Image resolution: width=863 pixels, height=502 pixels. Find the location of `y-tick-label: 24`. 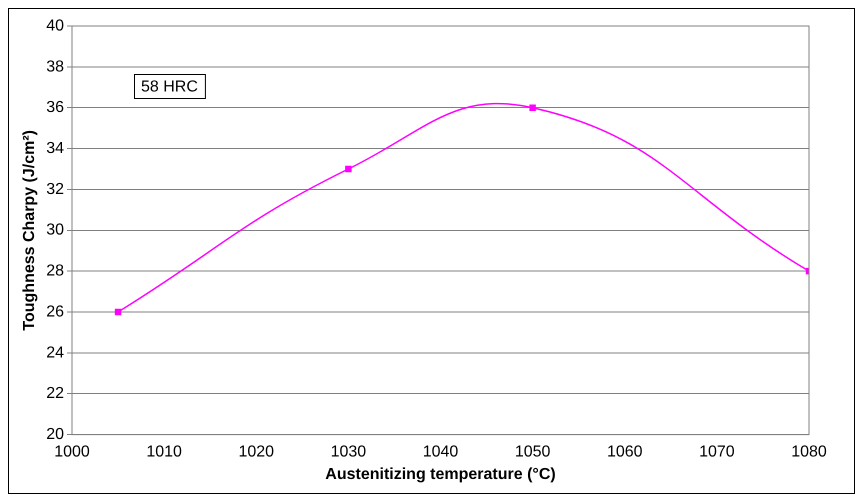

y-tick-label: 24 is located at coordinates (55, 353).